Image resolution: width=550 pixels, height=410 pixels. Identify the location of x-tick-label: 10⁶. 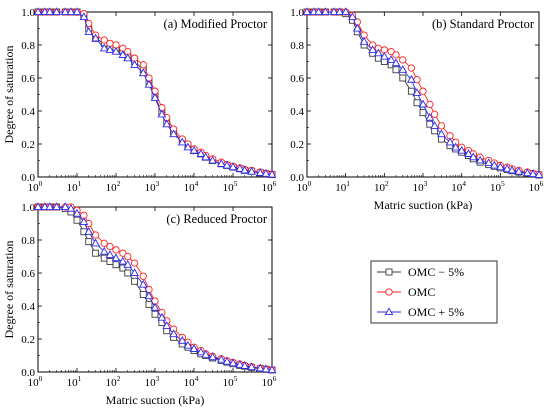
(269, 381).